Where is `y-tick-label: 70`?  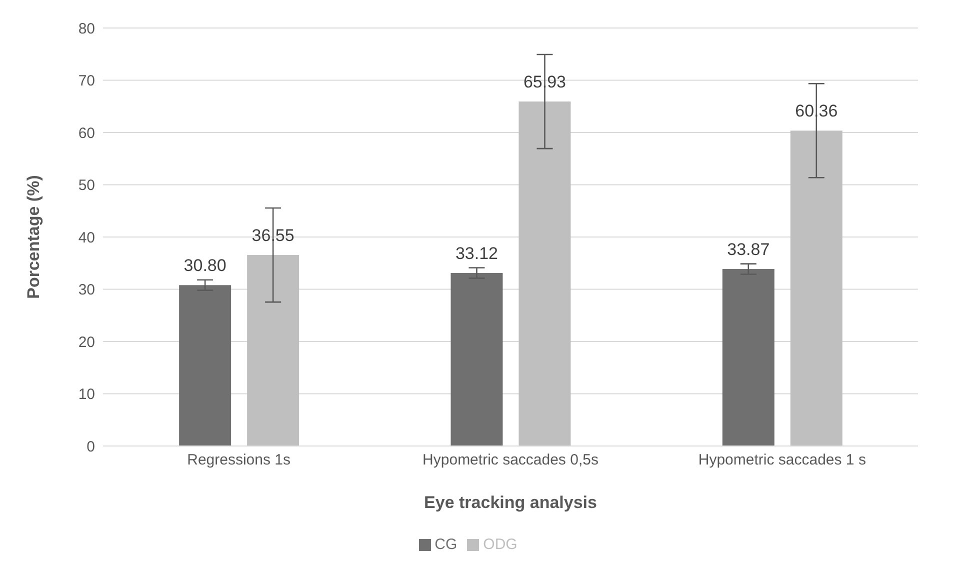 y-tick-label: 70 is located at coordinates (86, 81).